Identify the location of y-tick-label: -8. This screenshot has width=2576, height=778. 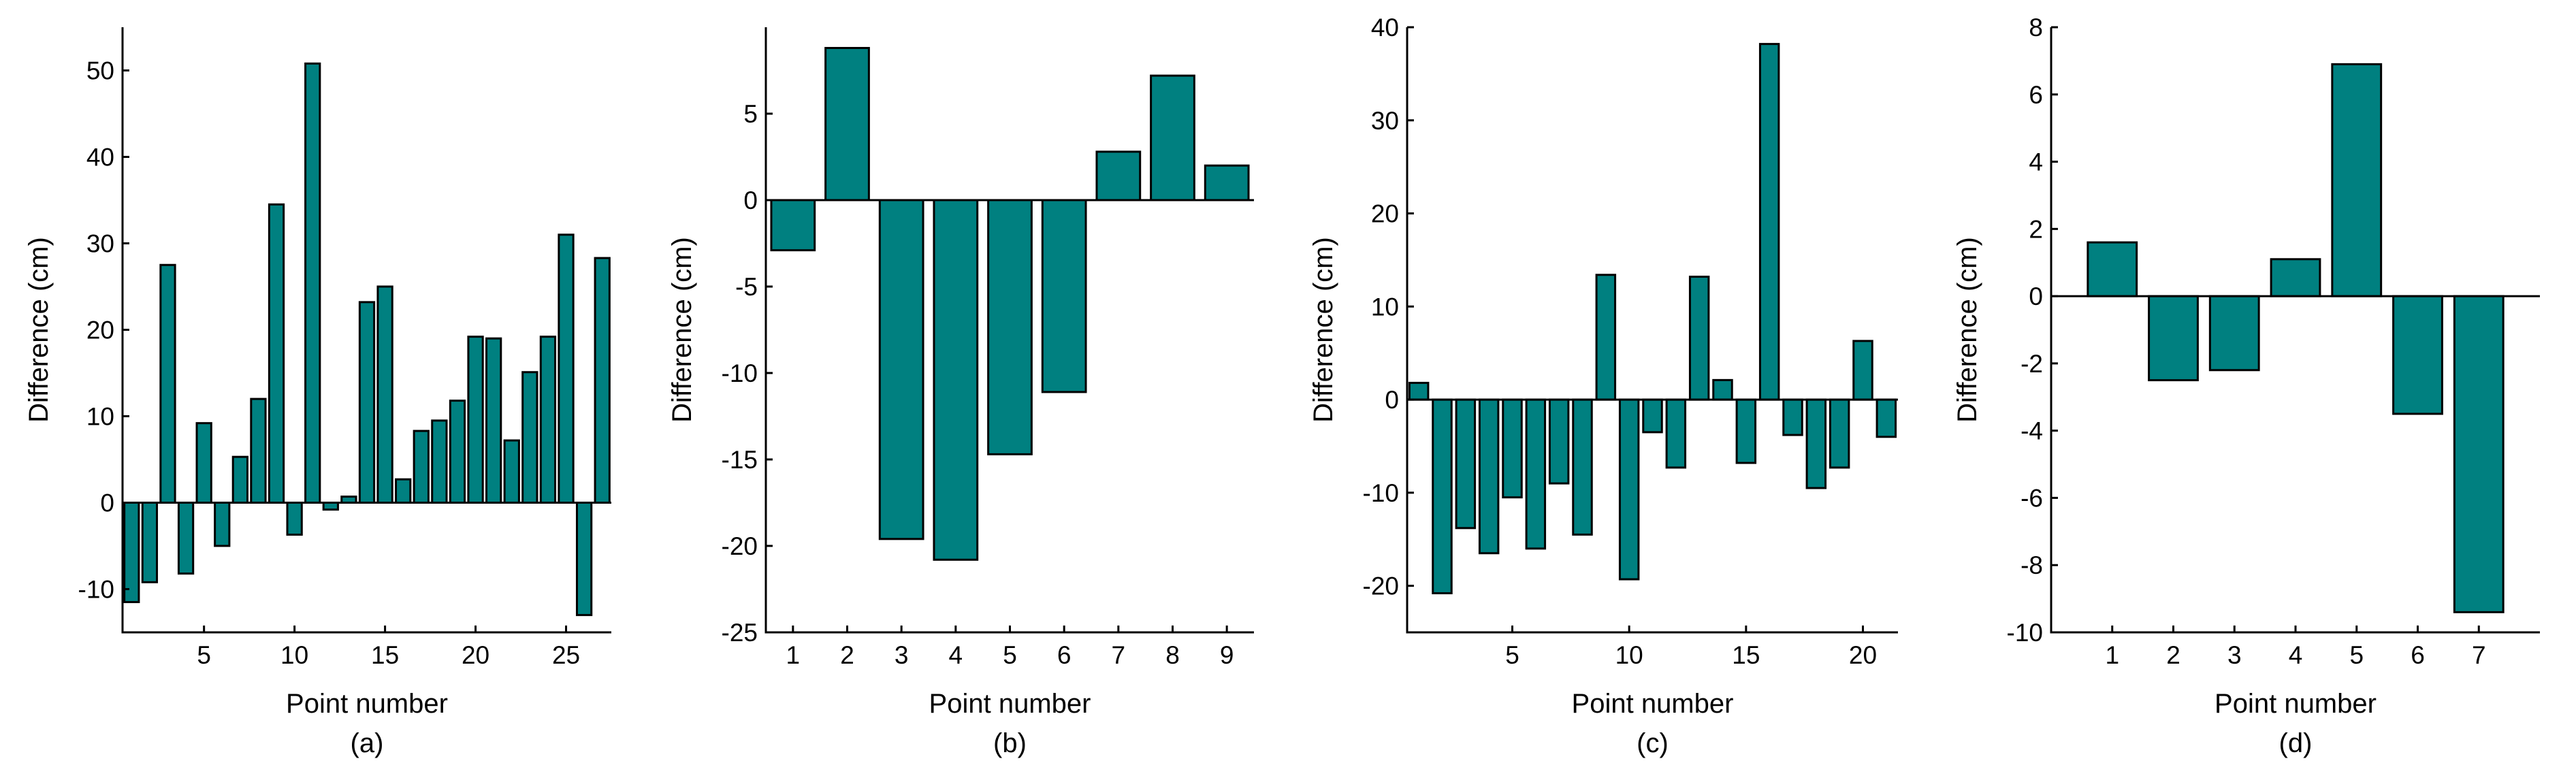
(2032, 565).